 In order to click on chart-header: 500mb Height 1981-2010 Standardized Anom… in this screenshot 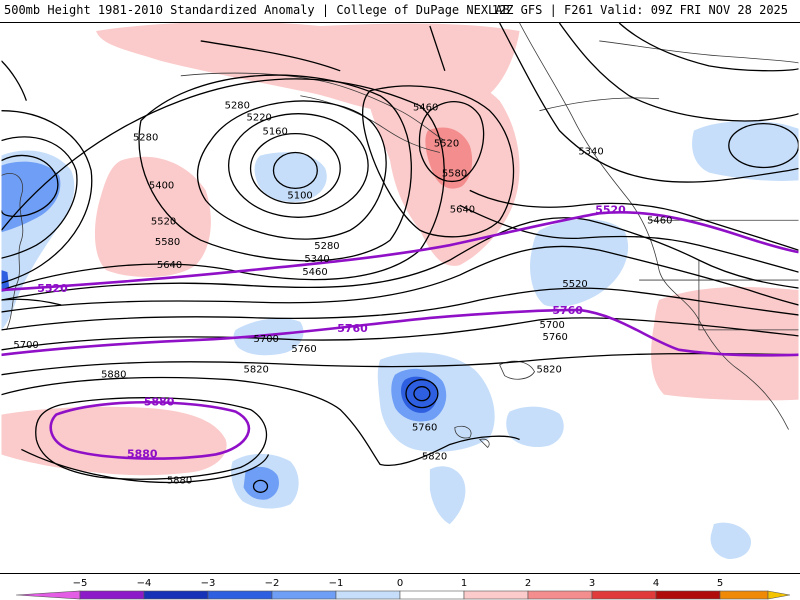, I will do `click(400, 11)`.